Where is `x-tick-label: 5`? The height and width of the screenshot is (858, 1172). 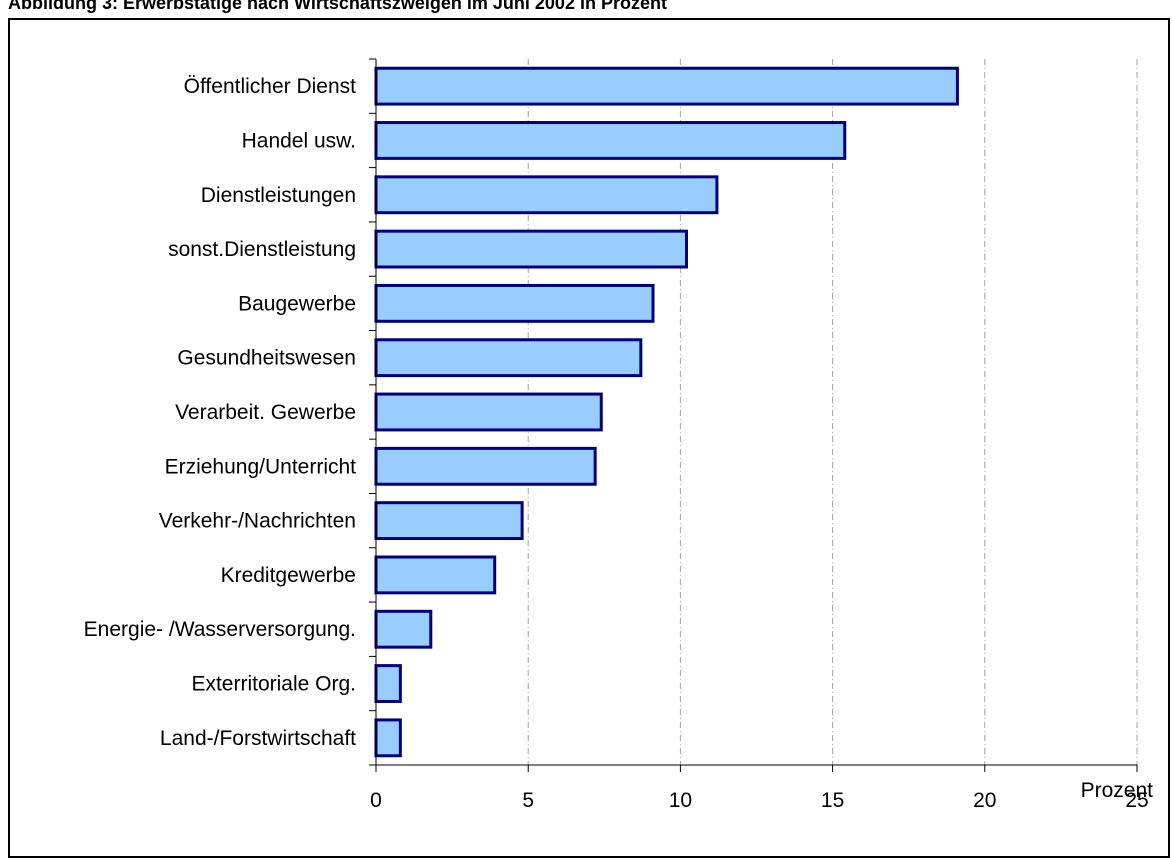
x-tick-label: 5 is located at coordinates (528, 800).